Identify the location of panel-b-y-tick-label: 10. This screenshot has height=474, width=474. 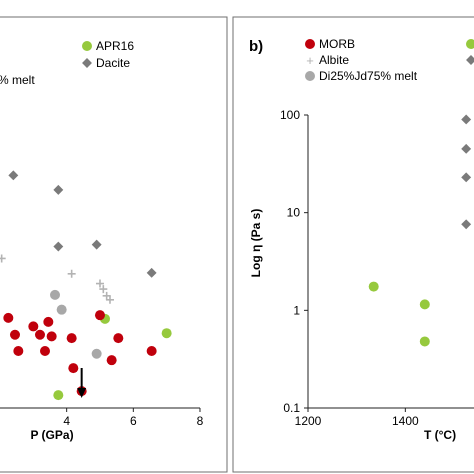
(294, 213).